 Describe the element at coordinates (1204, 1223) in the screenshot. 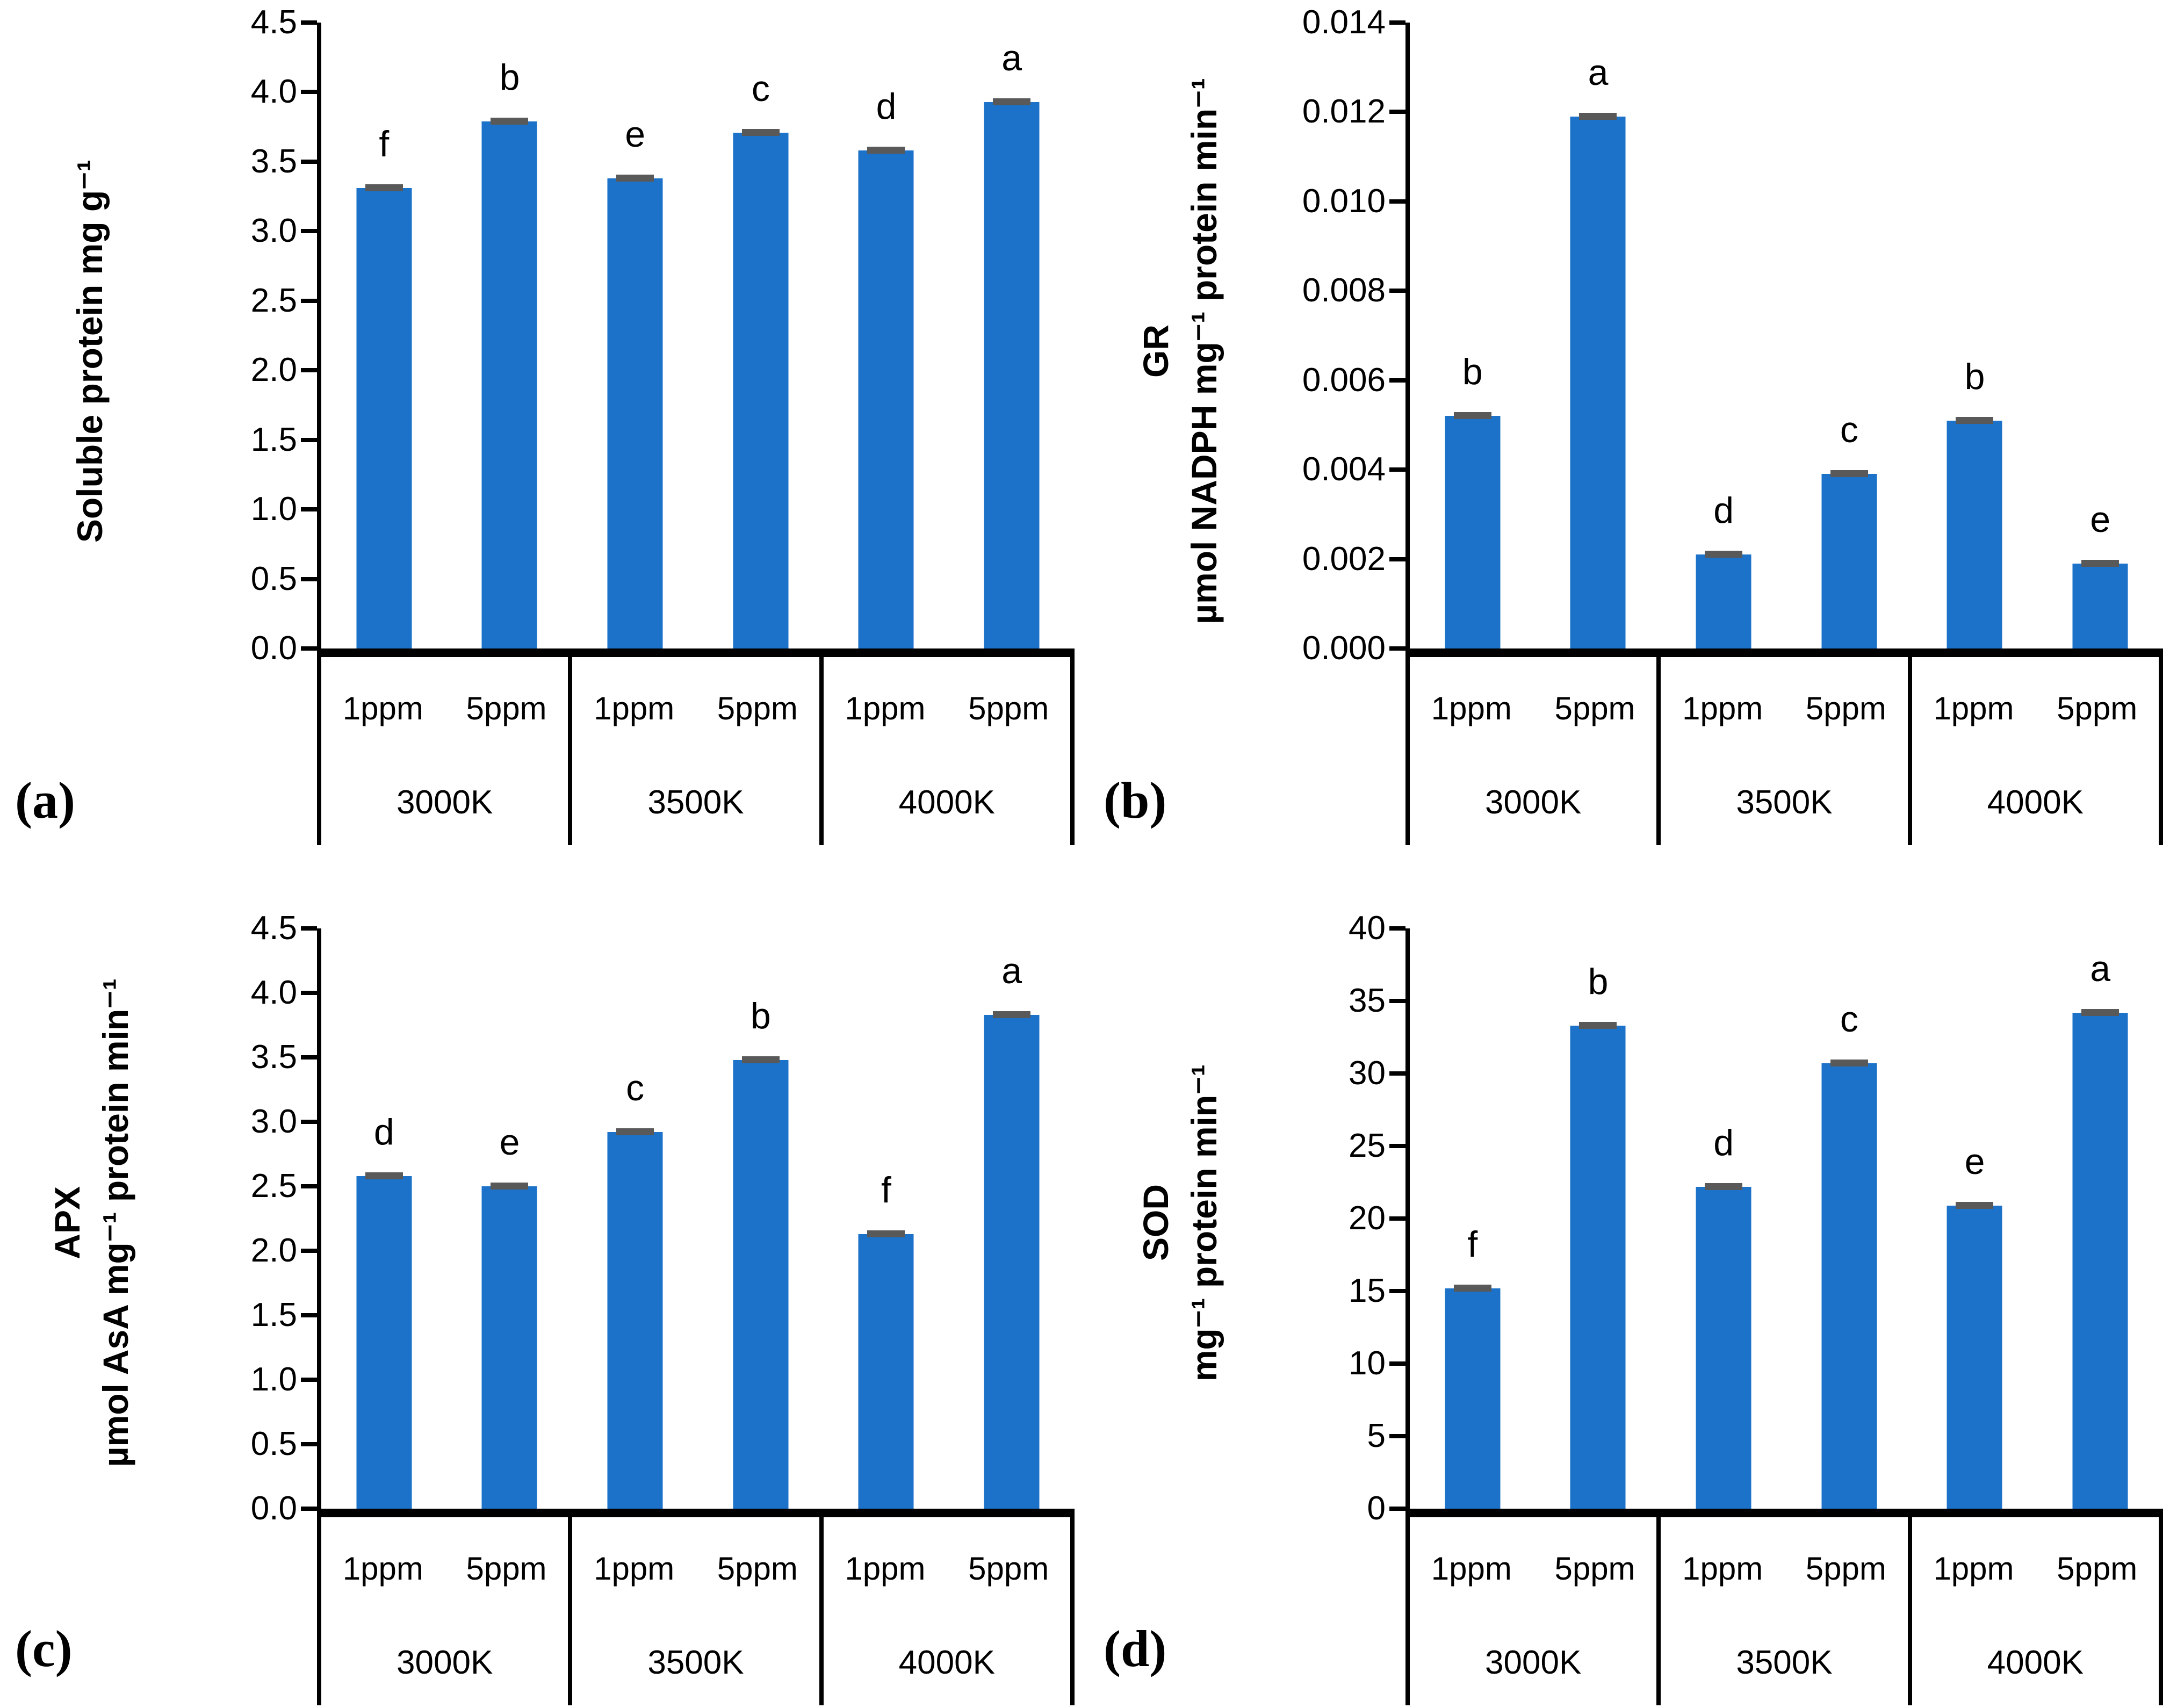

I see `y-axis-title-line: mg⁻¹ protein min⁻¹` at that location.